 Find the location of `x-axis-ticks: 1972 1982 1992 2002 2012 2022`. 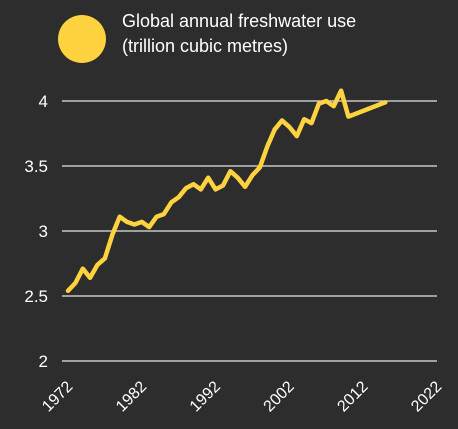

x-axis-ticks: 1972 1982 1992 2002 2012 2022 is located at coordinates (242, 396).